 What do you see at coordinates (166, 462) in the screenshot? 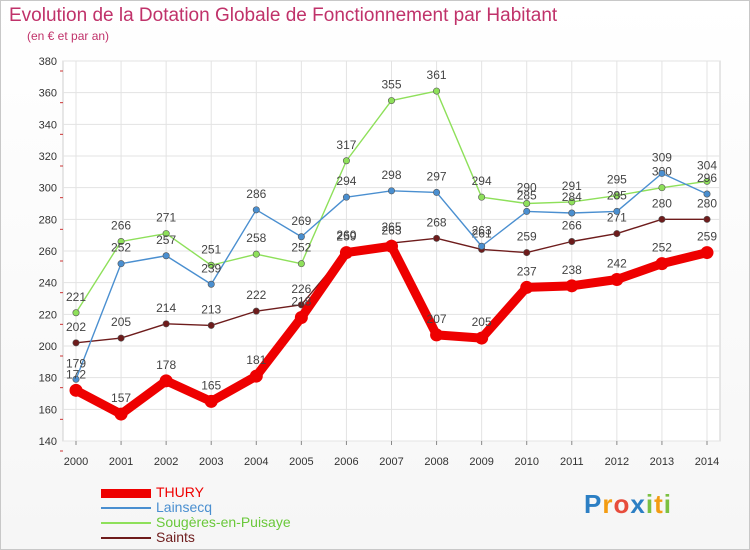
I see `x-tick-label: 2002` at bounding box center [166, 462].